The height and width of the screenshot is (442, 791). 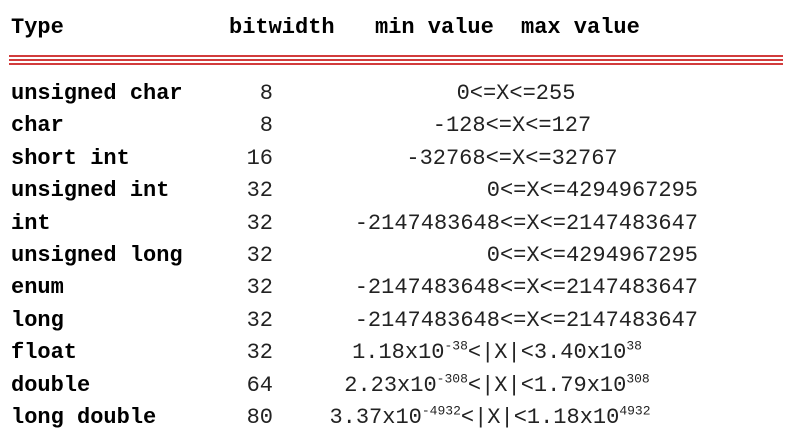 What do you see at coordinates (37, 27) in the screenshot?
I see `header-type: Type` at bounding box center [37, 27].